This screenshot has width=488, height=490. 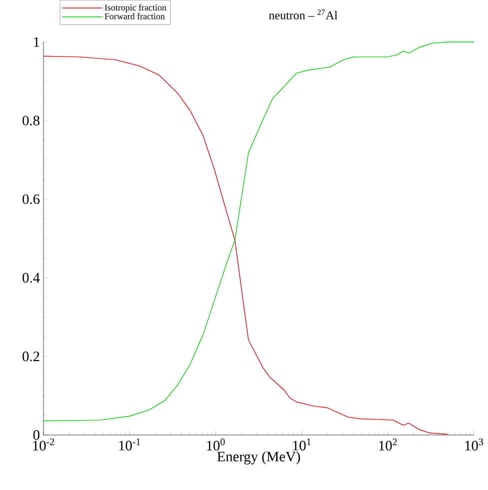 What do you see at coordinates (134, 16) in the screenshot?
I see `legend-label: Forward fraction` at bounding box center [134, 16].